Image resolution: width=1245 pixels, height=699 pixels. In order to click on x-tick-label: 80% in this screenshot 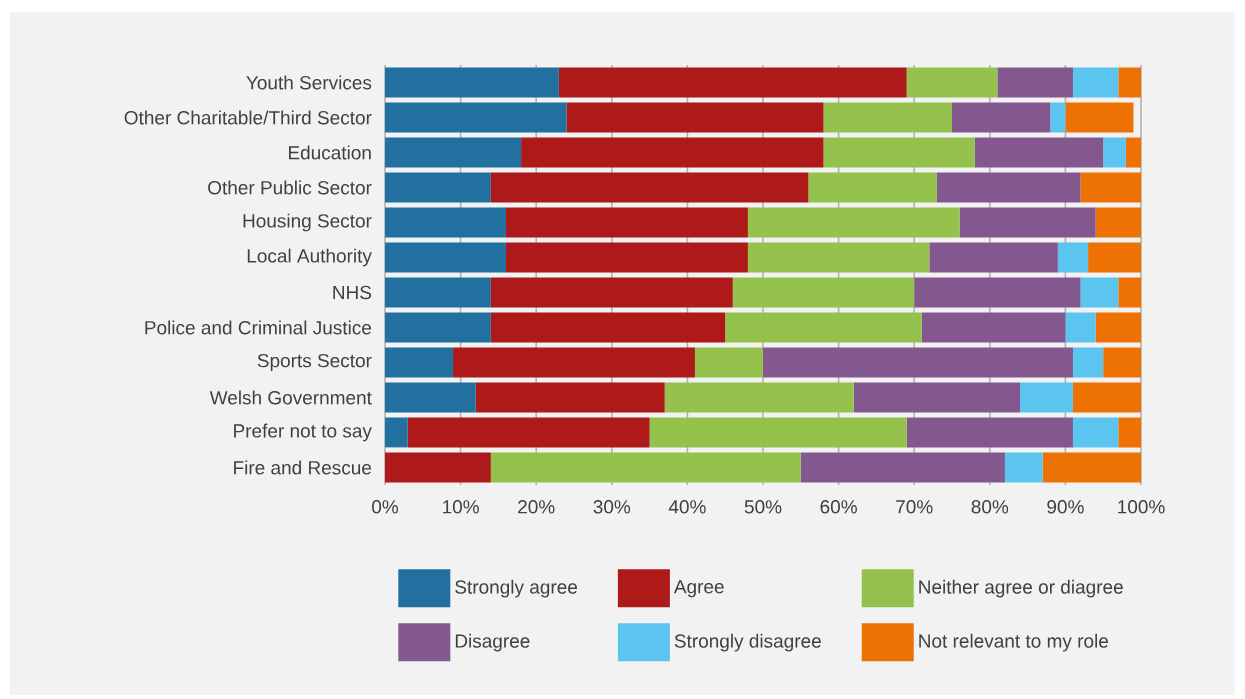, I will do `click(990, 507)`.